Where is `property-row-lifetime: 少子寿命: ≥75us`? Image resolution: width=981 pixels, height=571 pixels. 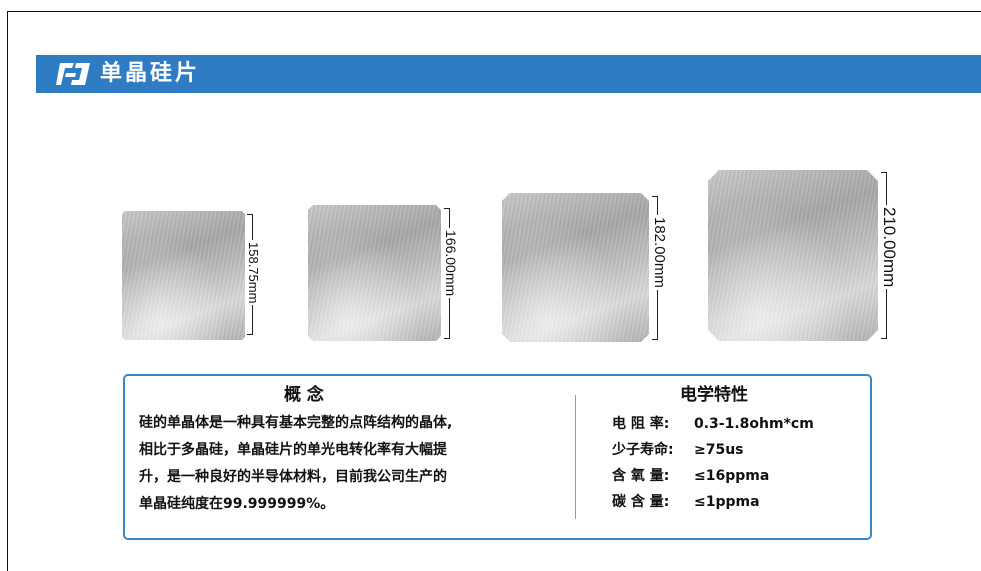
property-row-lifetime: 少子寿命: ≥75us is located at coordinates (713, 450).